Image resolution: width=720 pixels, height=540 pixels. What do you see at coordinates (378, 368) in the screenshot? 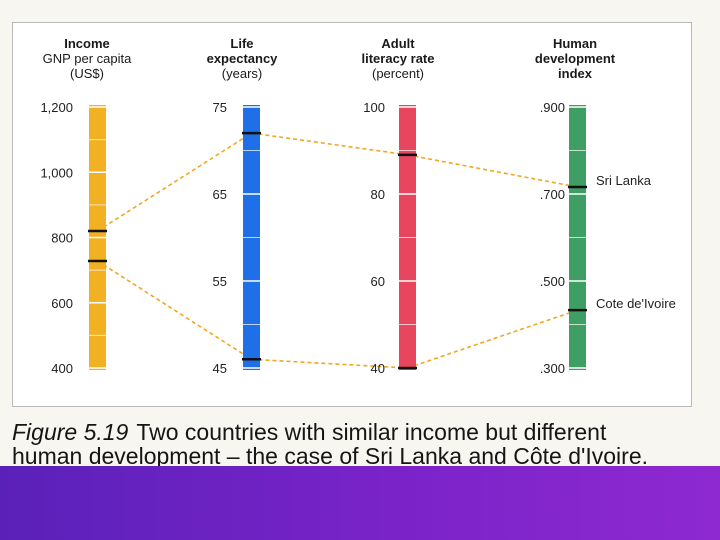
I see `axis-2-tick-label-3: 40` at bounding box center [378, 368].